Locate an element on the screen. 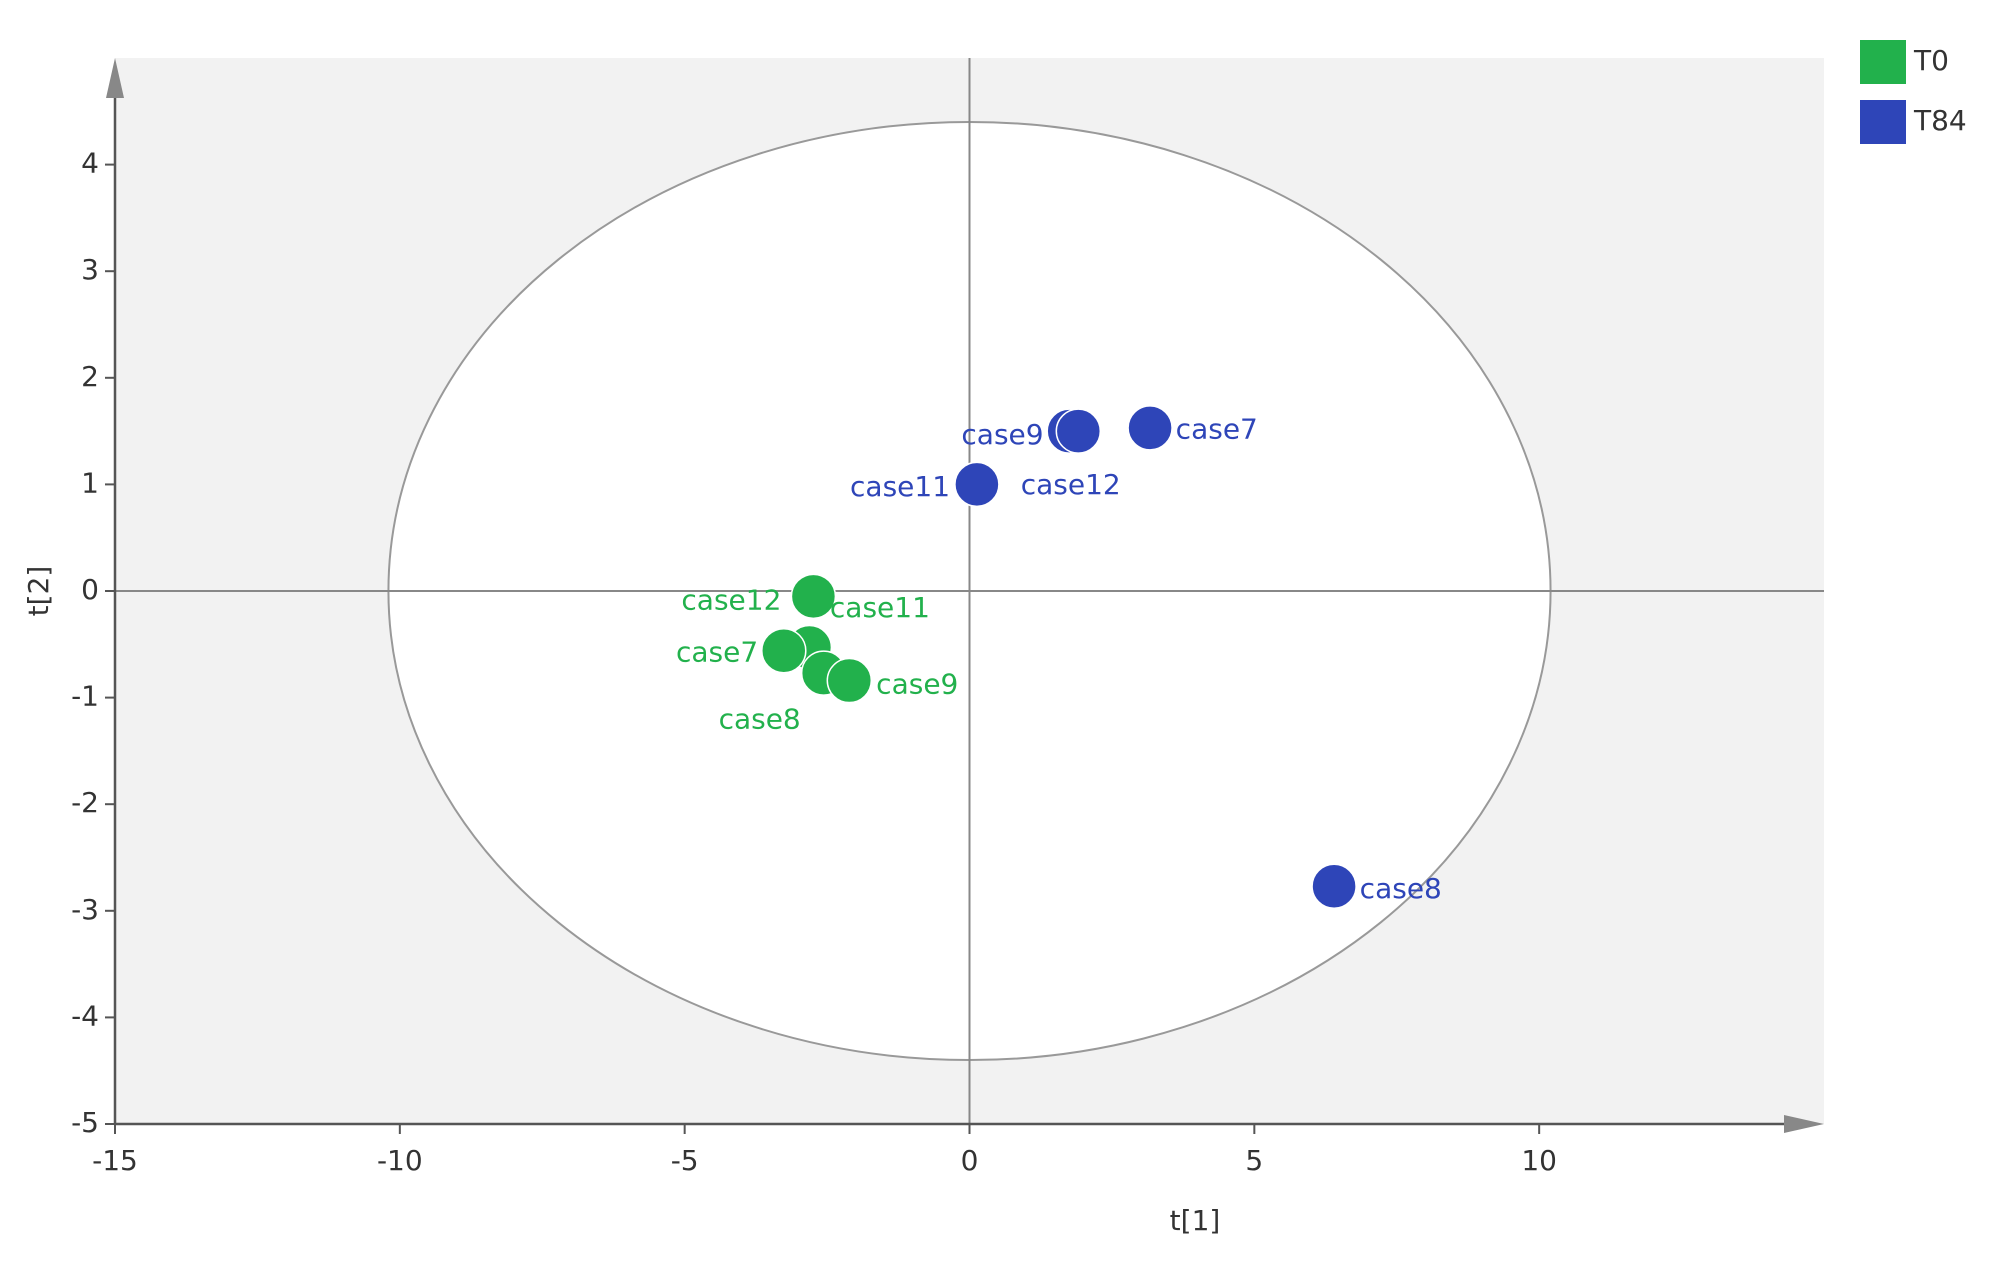  x-tick-label: 5 is located at coordinates (1254, 1160).